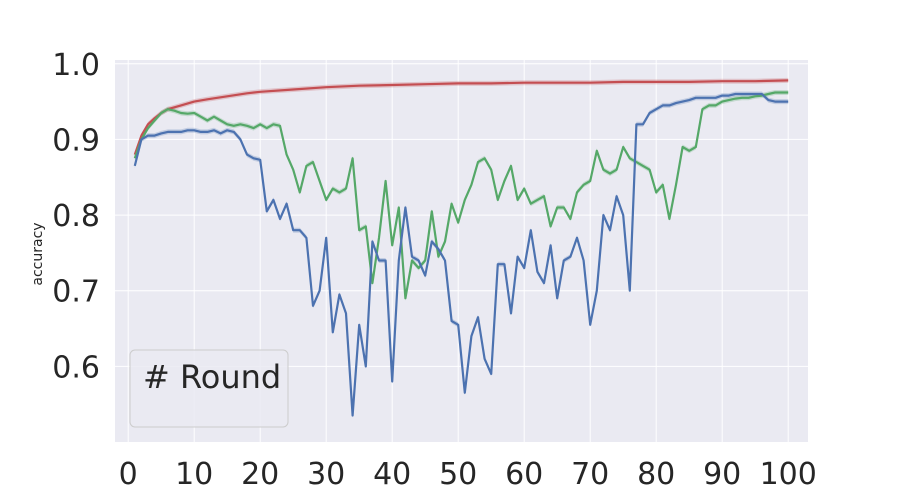  Describe the element at coordinates (260, 474) in the screenshot. I see `x-tick-label: 20` at that location.